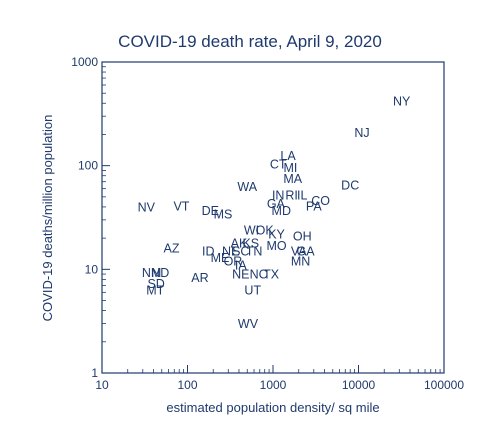  Describe the element at coordinates (247, 187) in the screenshot. I see `data-point-wa: WA` at that location.